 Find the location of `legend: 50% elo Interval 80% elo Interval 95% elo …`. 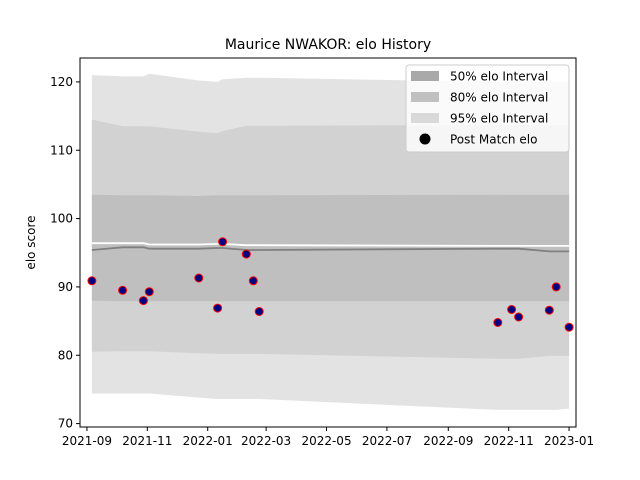

legend: 50% elo Interval 80% elo Interval 95% elo … is located at coordinates (487, 108).